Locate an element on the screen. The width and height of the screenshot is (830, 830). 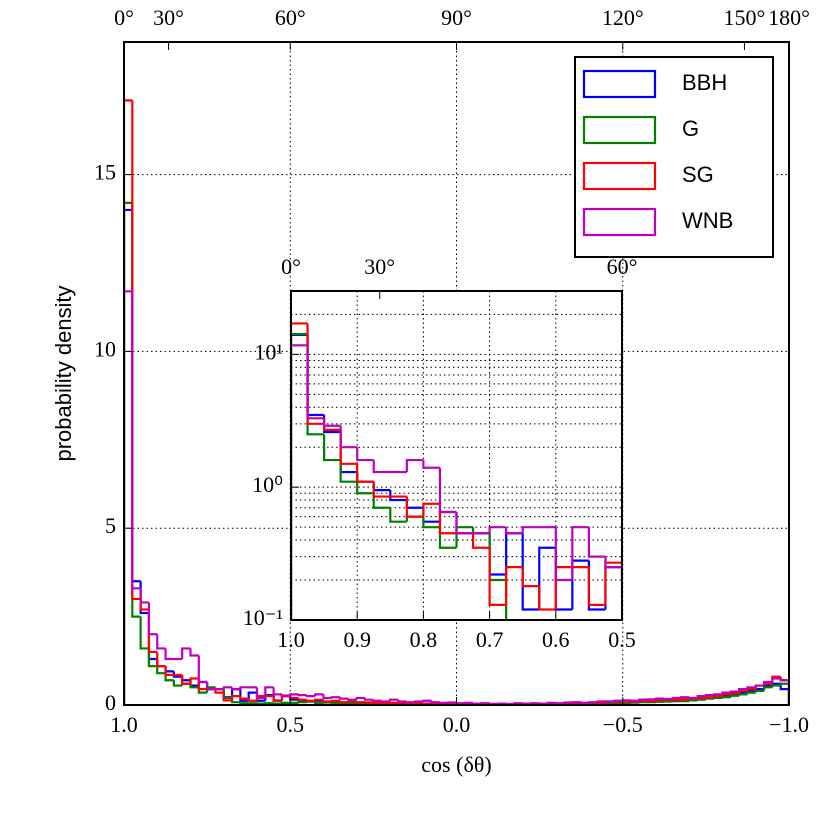
legend-label: G is located at coordinates (690, 128).